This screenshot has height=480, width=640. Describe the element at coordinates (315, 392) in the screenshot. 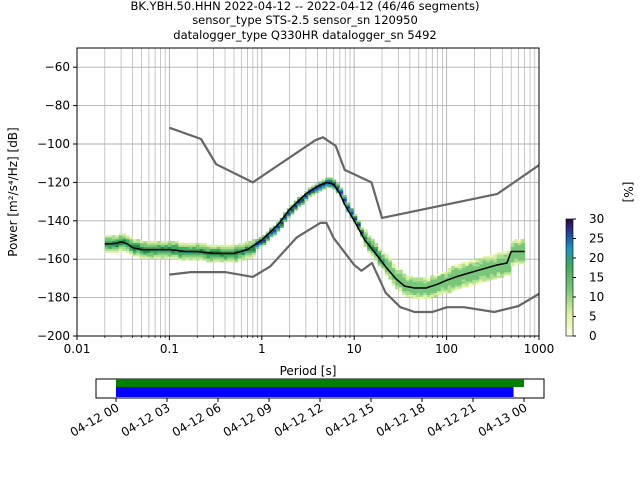

I see `coverage-bar-blue` at that location.